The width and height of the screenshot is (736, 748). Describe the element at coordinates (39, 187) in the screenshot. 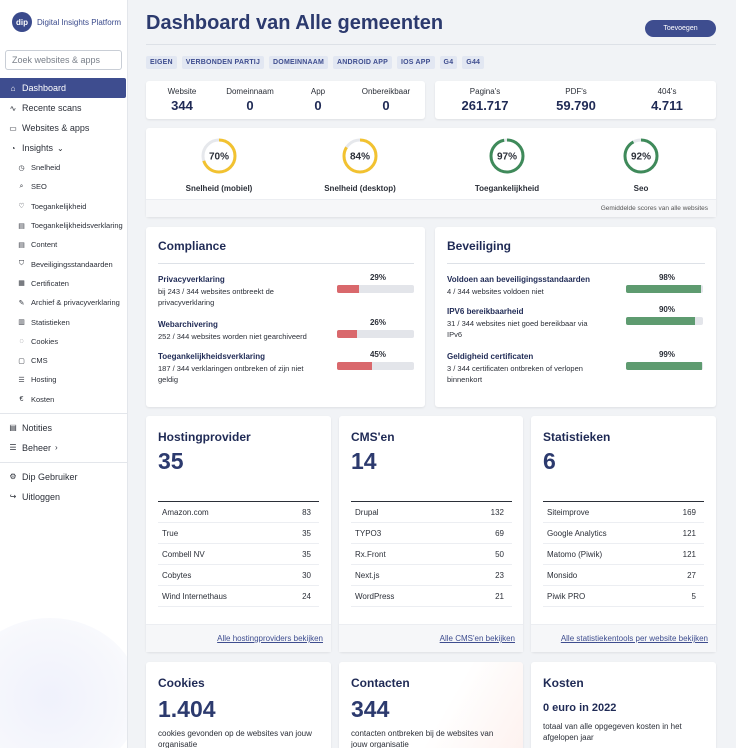

I see `sidebar-item-label: SEO` at that location.